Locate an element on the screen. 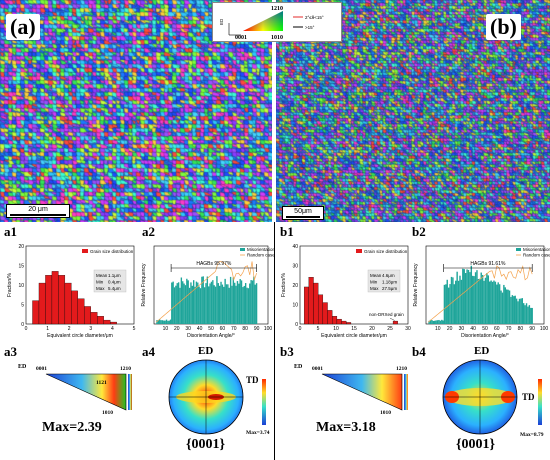  pole-b4-family: {0001} is located at coordinates (476, 444).